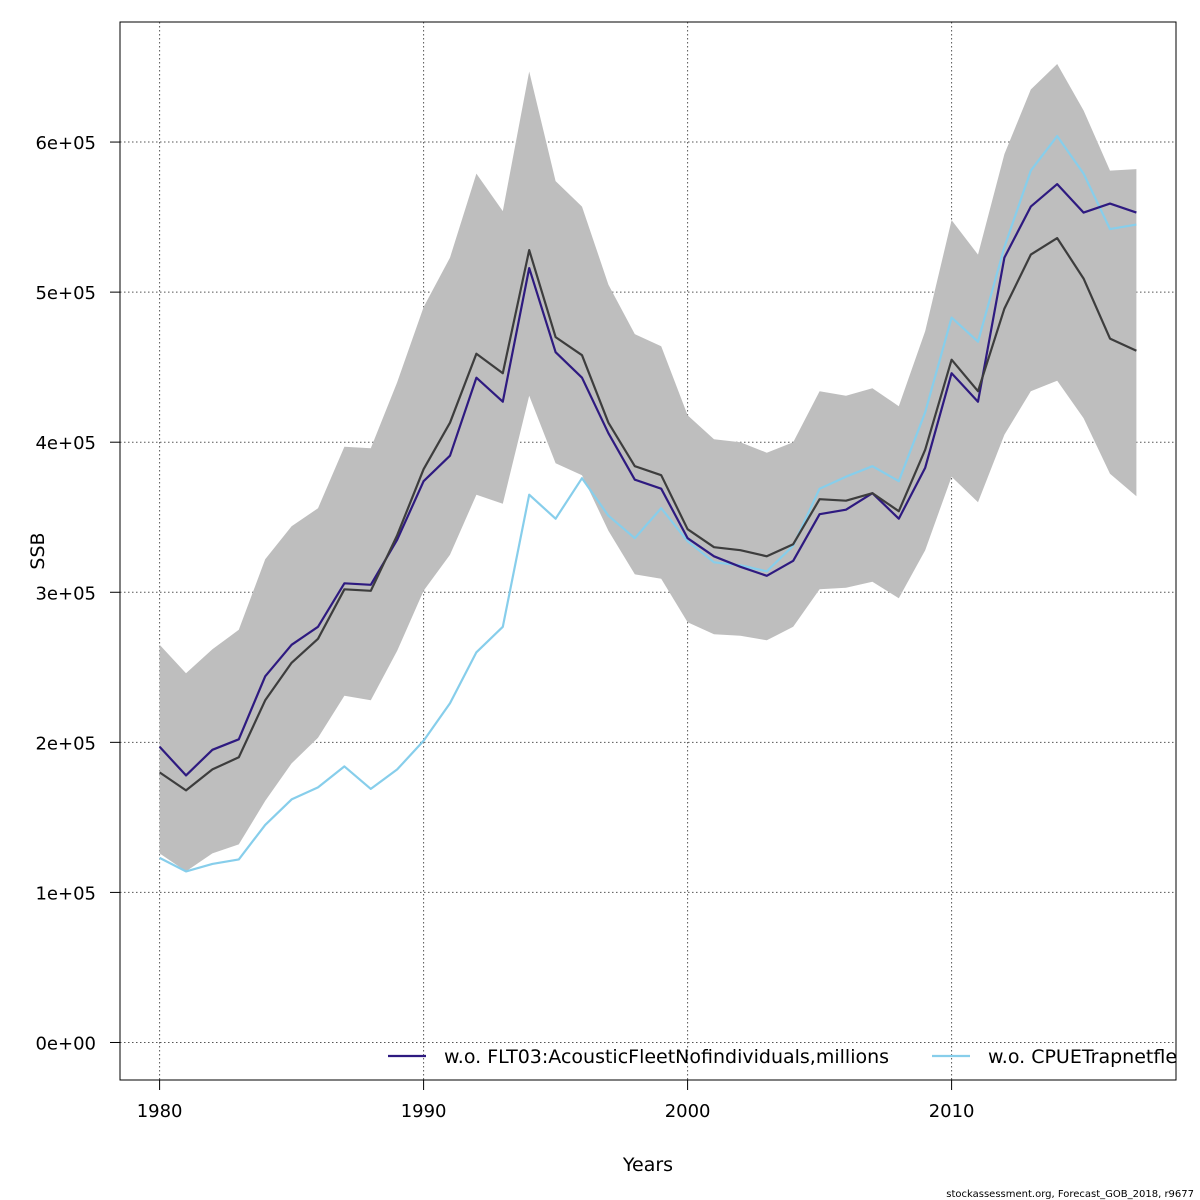 Image resolution: width=1200 pixels, height=1200 pixels. I want to click on y-axis: 0e+00 1e+05 2e+05 3e+05 4e+05 5e+05 6e+05, so click(77, 593).